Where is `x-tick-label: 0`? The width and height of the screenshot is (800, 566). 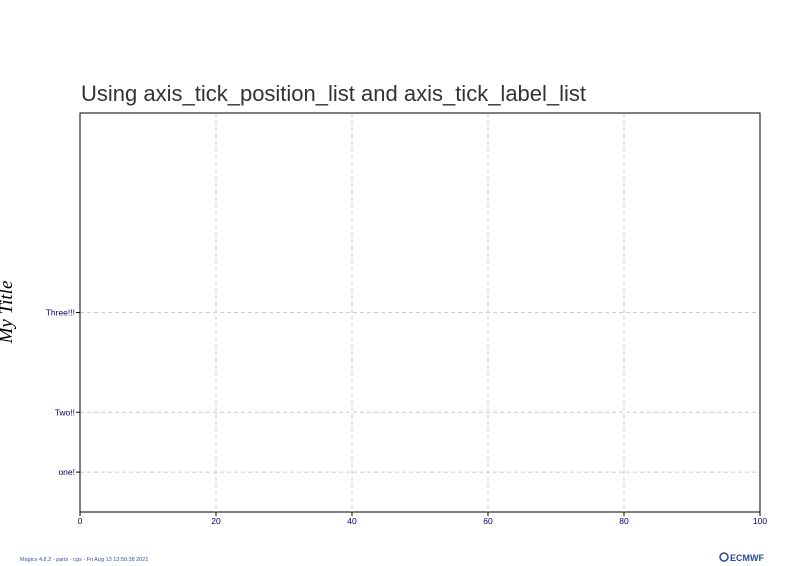 x-tick-label: 0 is located at coordinates (80, 521).